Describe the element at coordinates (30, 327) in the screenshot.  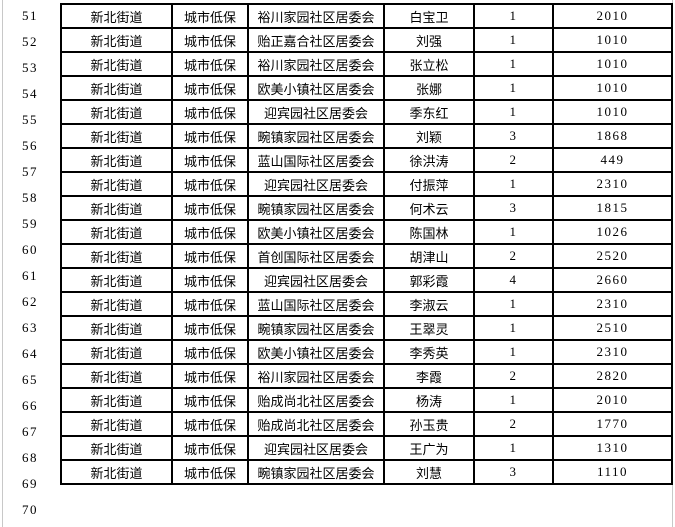
I see `row-index-cell: 63` at that location.